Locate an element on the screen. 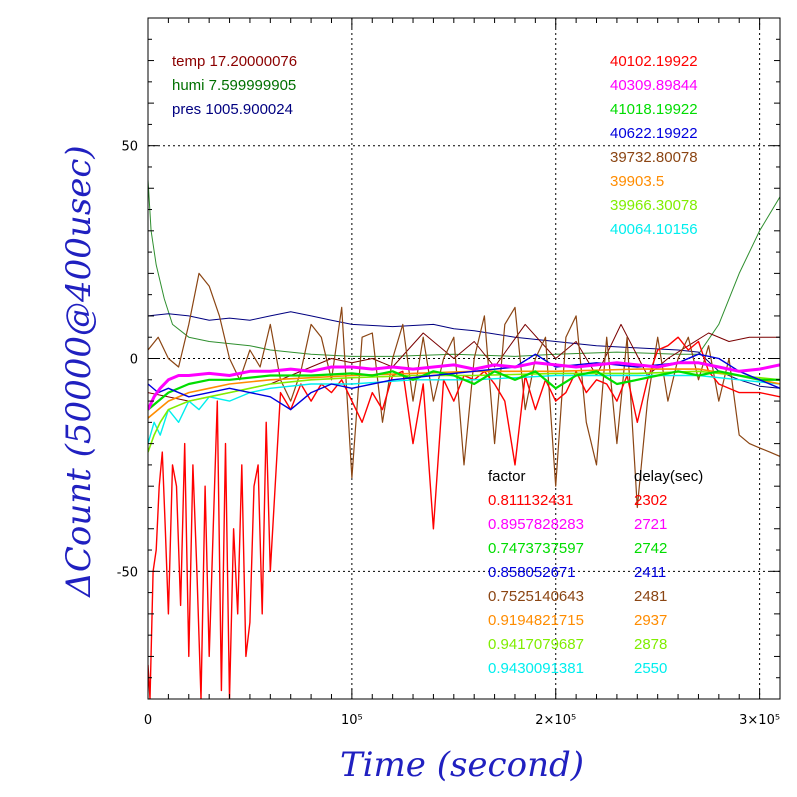 This screenshot has height=797, width=797. mean-label: 41018.19922 is located at coordinates (654, 109).